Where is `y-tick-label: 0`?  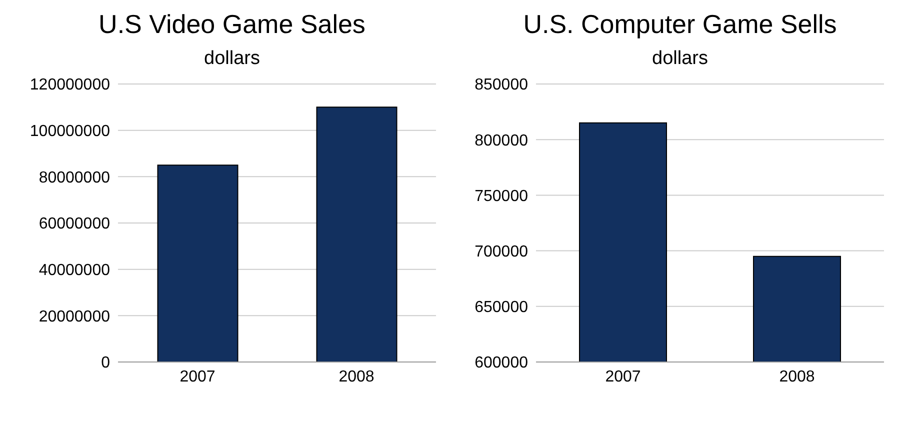 y-tick-label: 0 is located at coordinates (105, 363).